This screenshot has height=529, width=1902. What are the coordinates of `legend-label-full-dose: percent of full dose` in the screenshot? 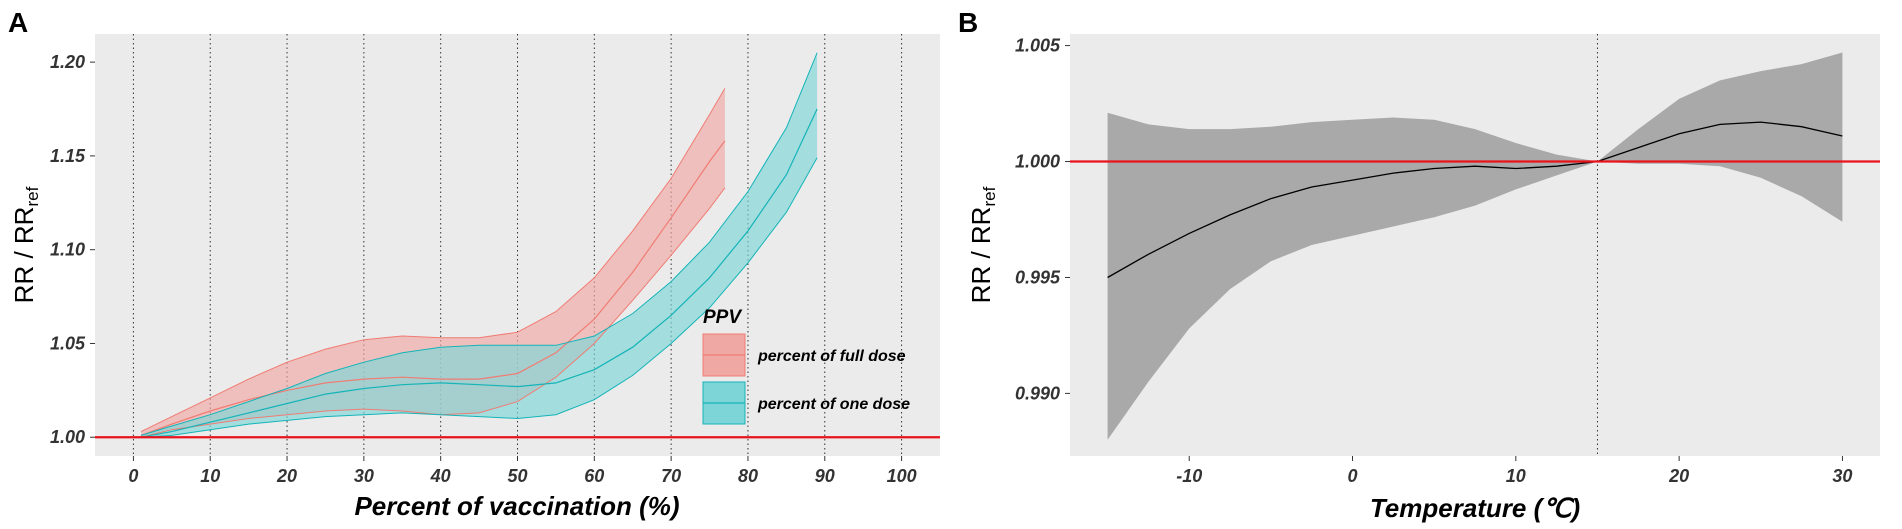 It's located at (831, 356).